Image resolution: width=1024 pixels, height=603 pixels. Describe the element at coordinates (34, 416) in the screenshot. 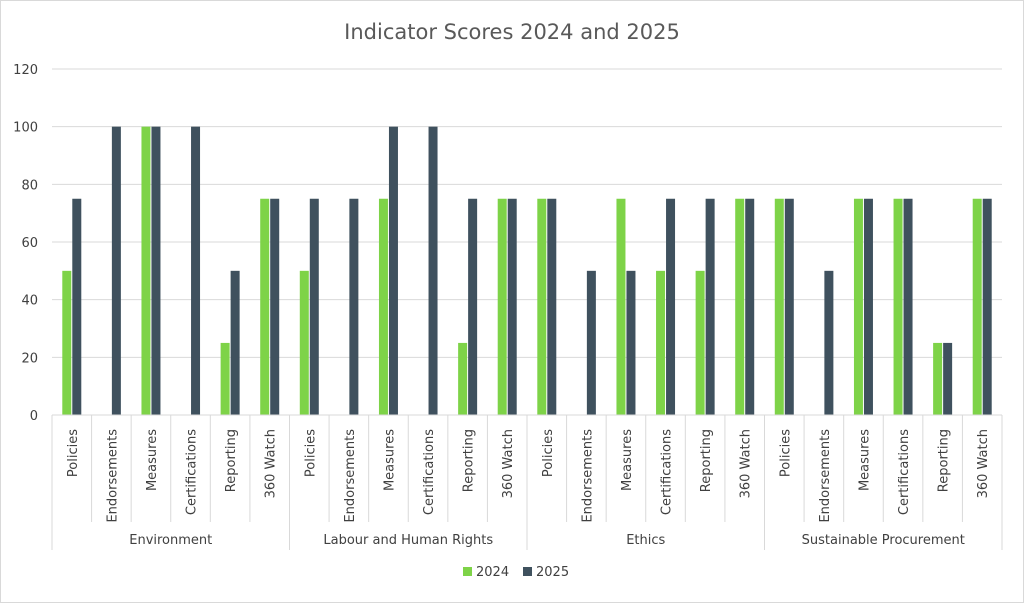

I see `y-tick-label: 0` at that location.